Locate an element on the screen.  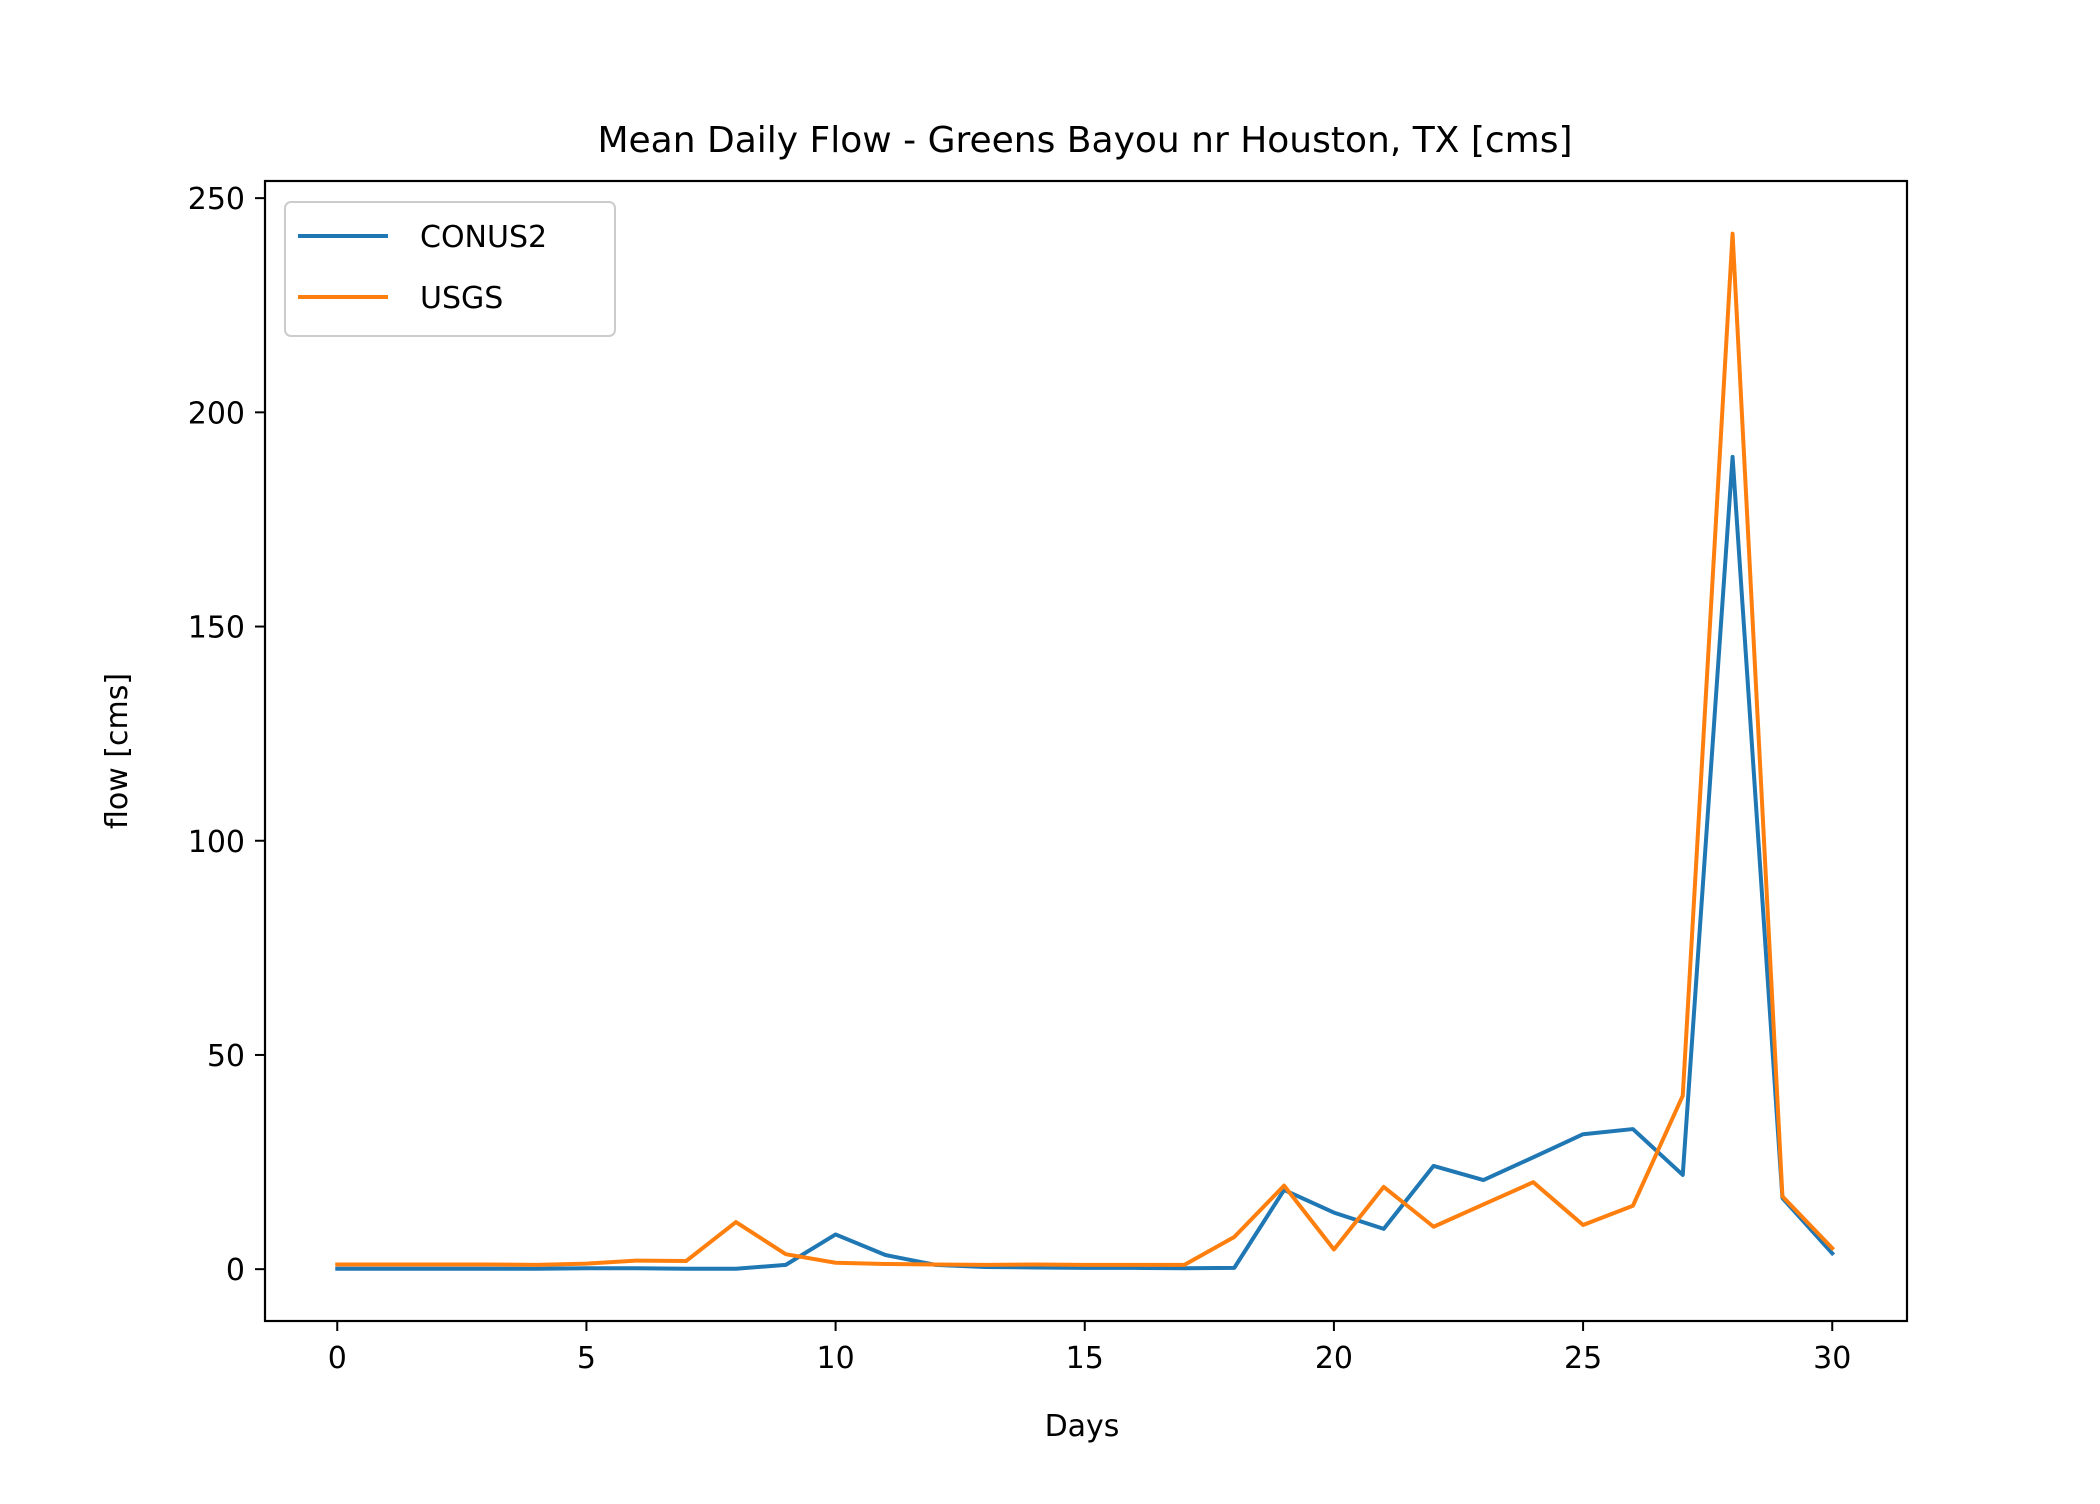
y-tick-label: 150 is located at coordinates (216, 628).